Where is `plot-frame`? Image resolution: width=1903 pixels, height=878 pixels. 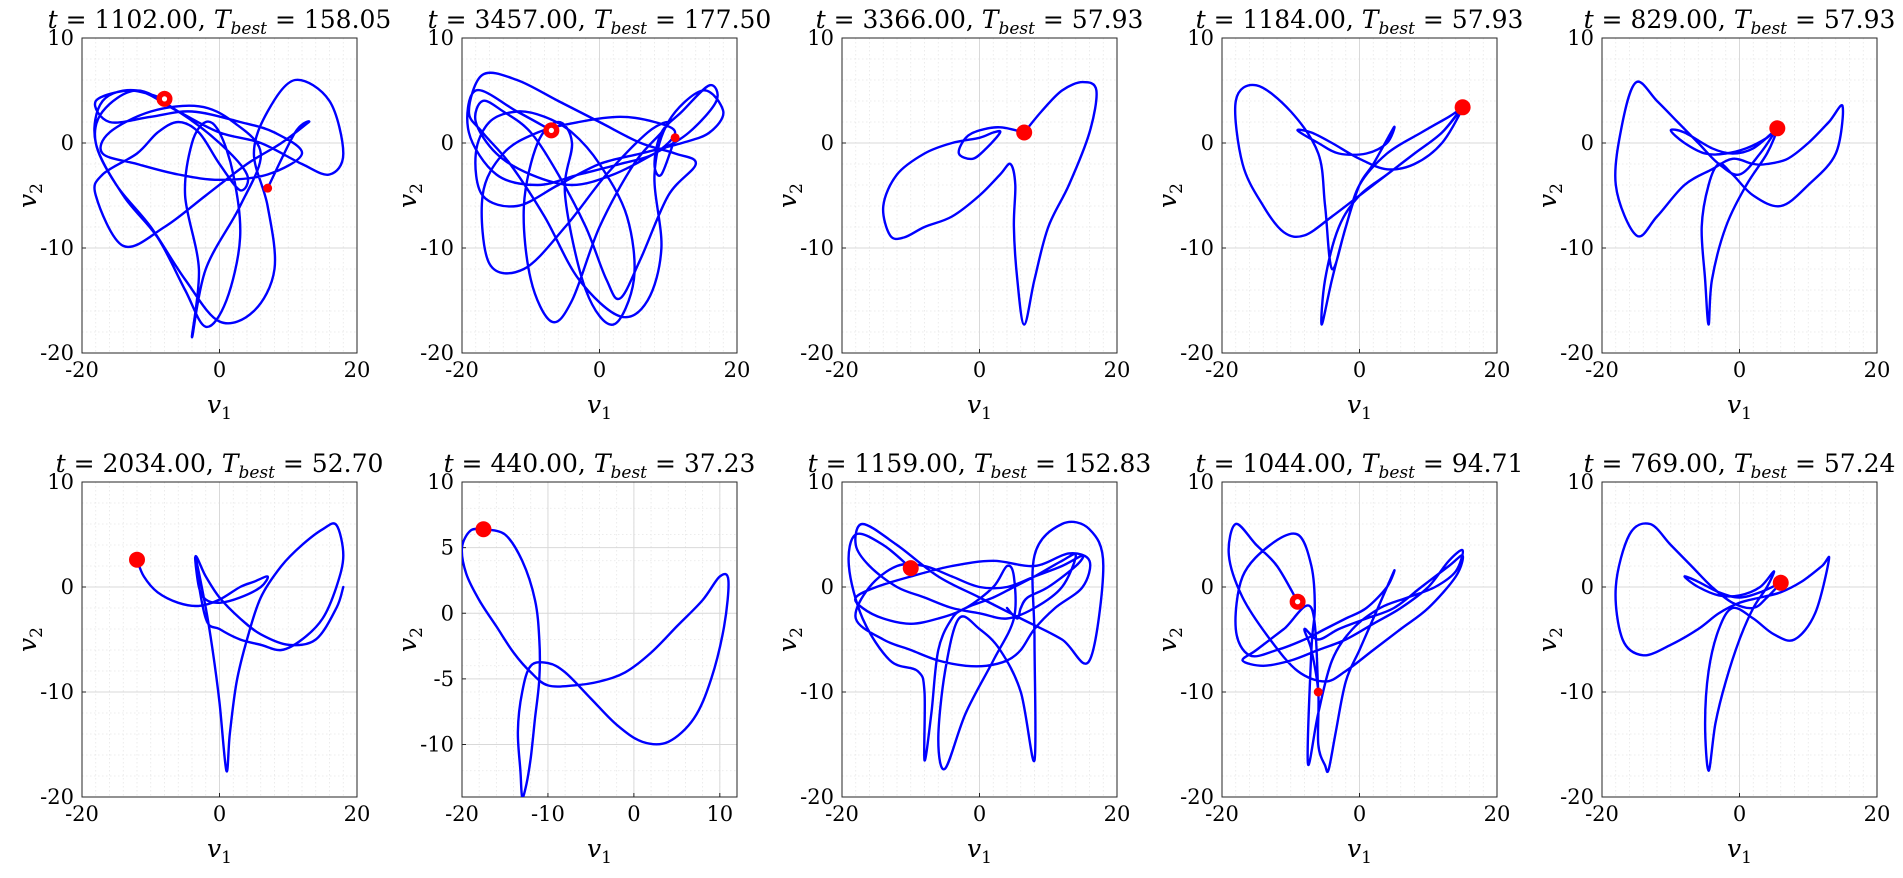 plot-frame is located at coordinates (599, 639).